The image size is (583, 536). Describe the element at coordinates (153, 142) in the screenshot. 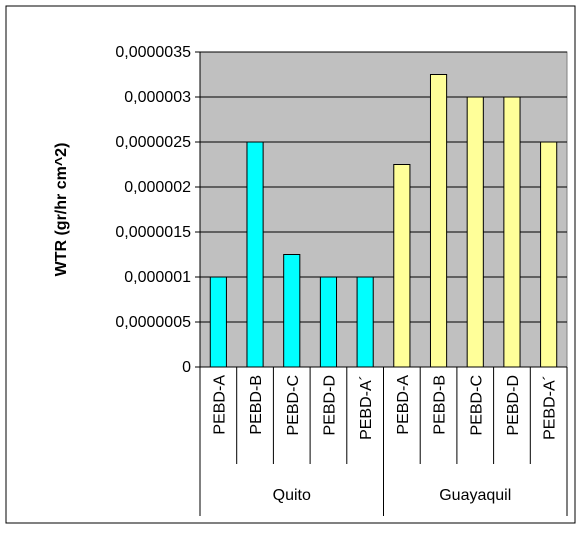

I see `y-tick-label: 0,0000025` at that location.